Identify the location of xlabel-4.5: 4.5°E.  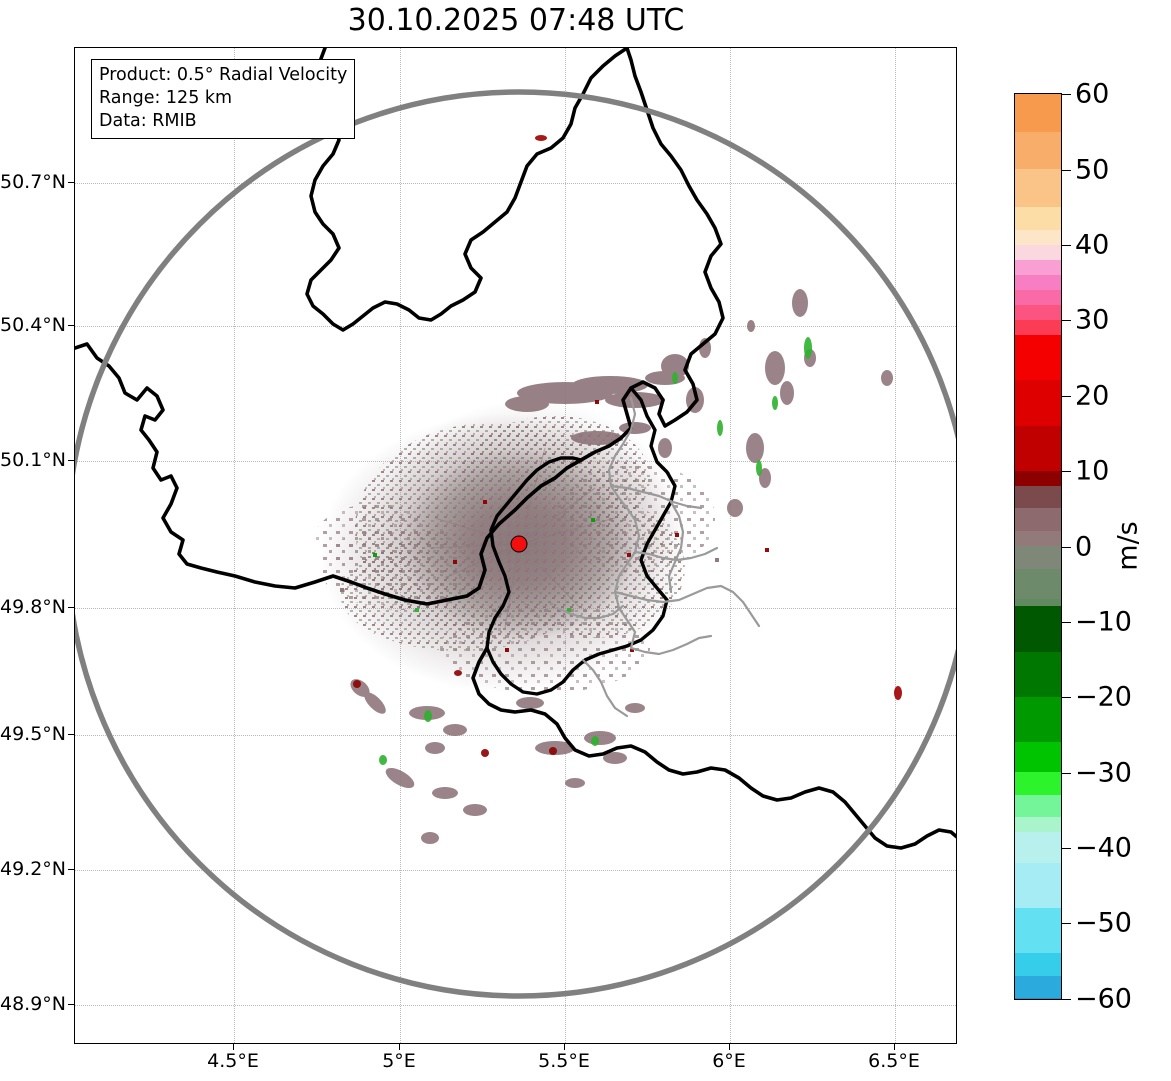
(233, 1061).